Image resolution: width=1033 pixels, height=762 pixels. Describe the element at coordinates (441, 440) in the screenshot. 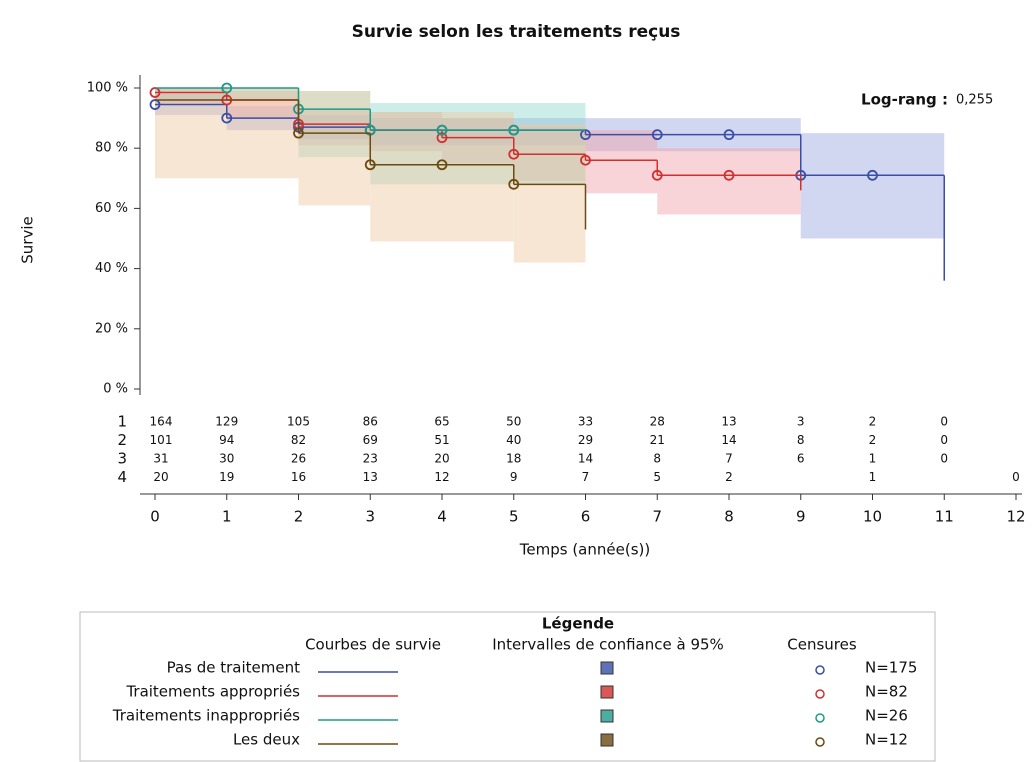

I see `at-risk-count: 51` at that location.